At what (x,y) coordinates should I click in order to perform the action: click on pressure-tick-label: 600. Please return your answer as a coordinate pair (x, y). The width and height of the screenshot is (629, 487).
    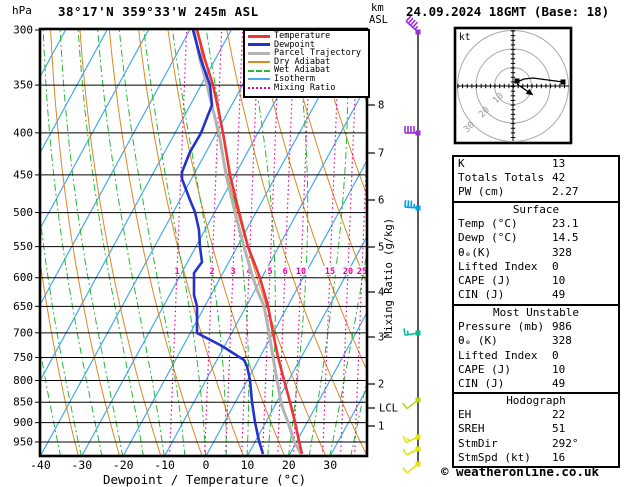
    Looking at the image, I should click on (23, 277).